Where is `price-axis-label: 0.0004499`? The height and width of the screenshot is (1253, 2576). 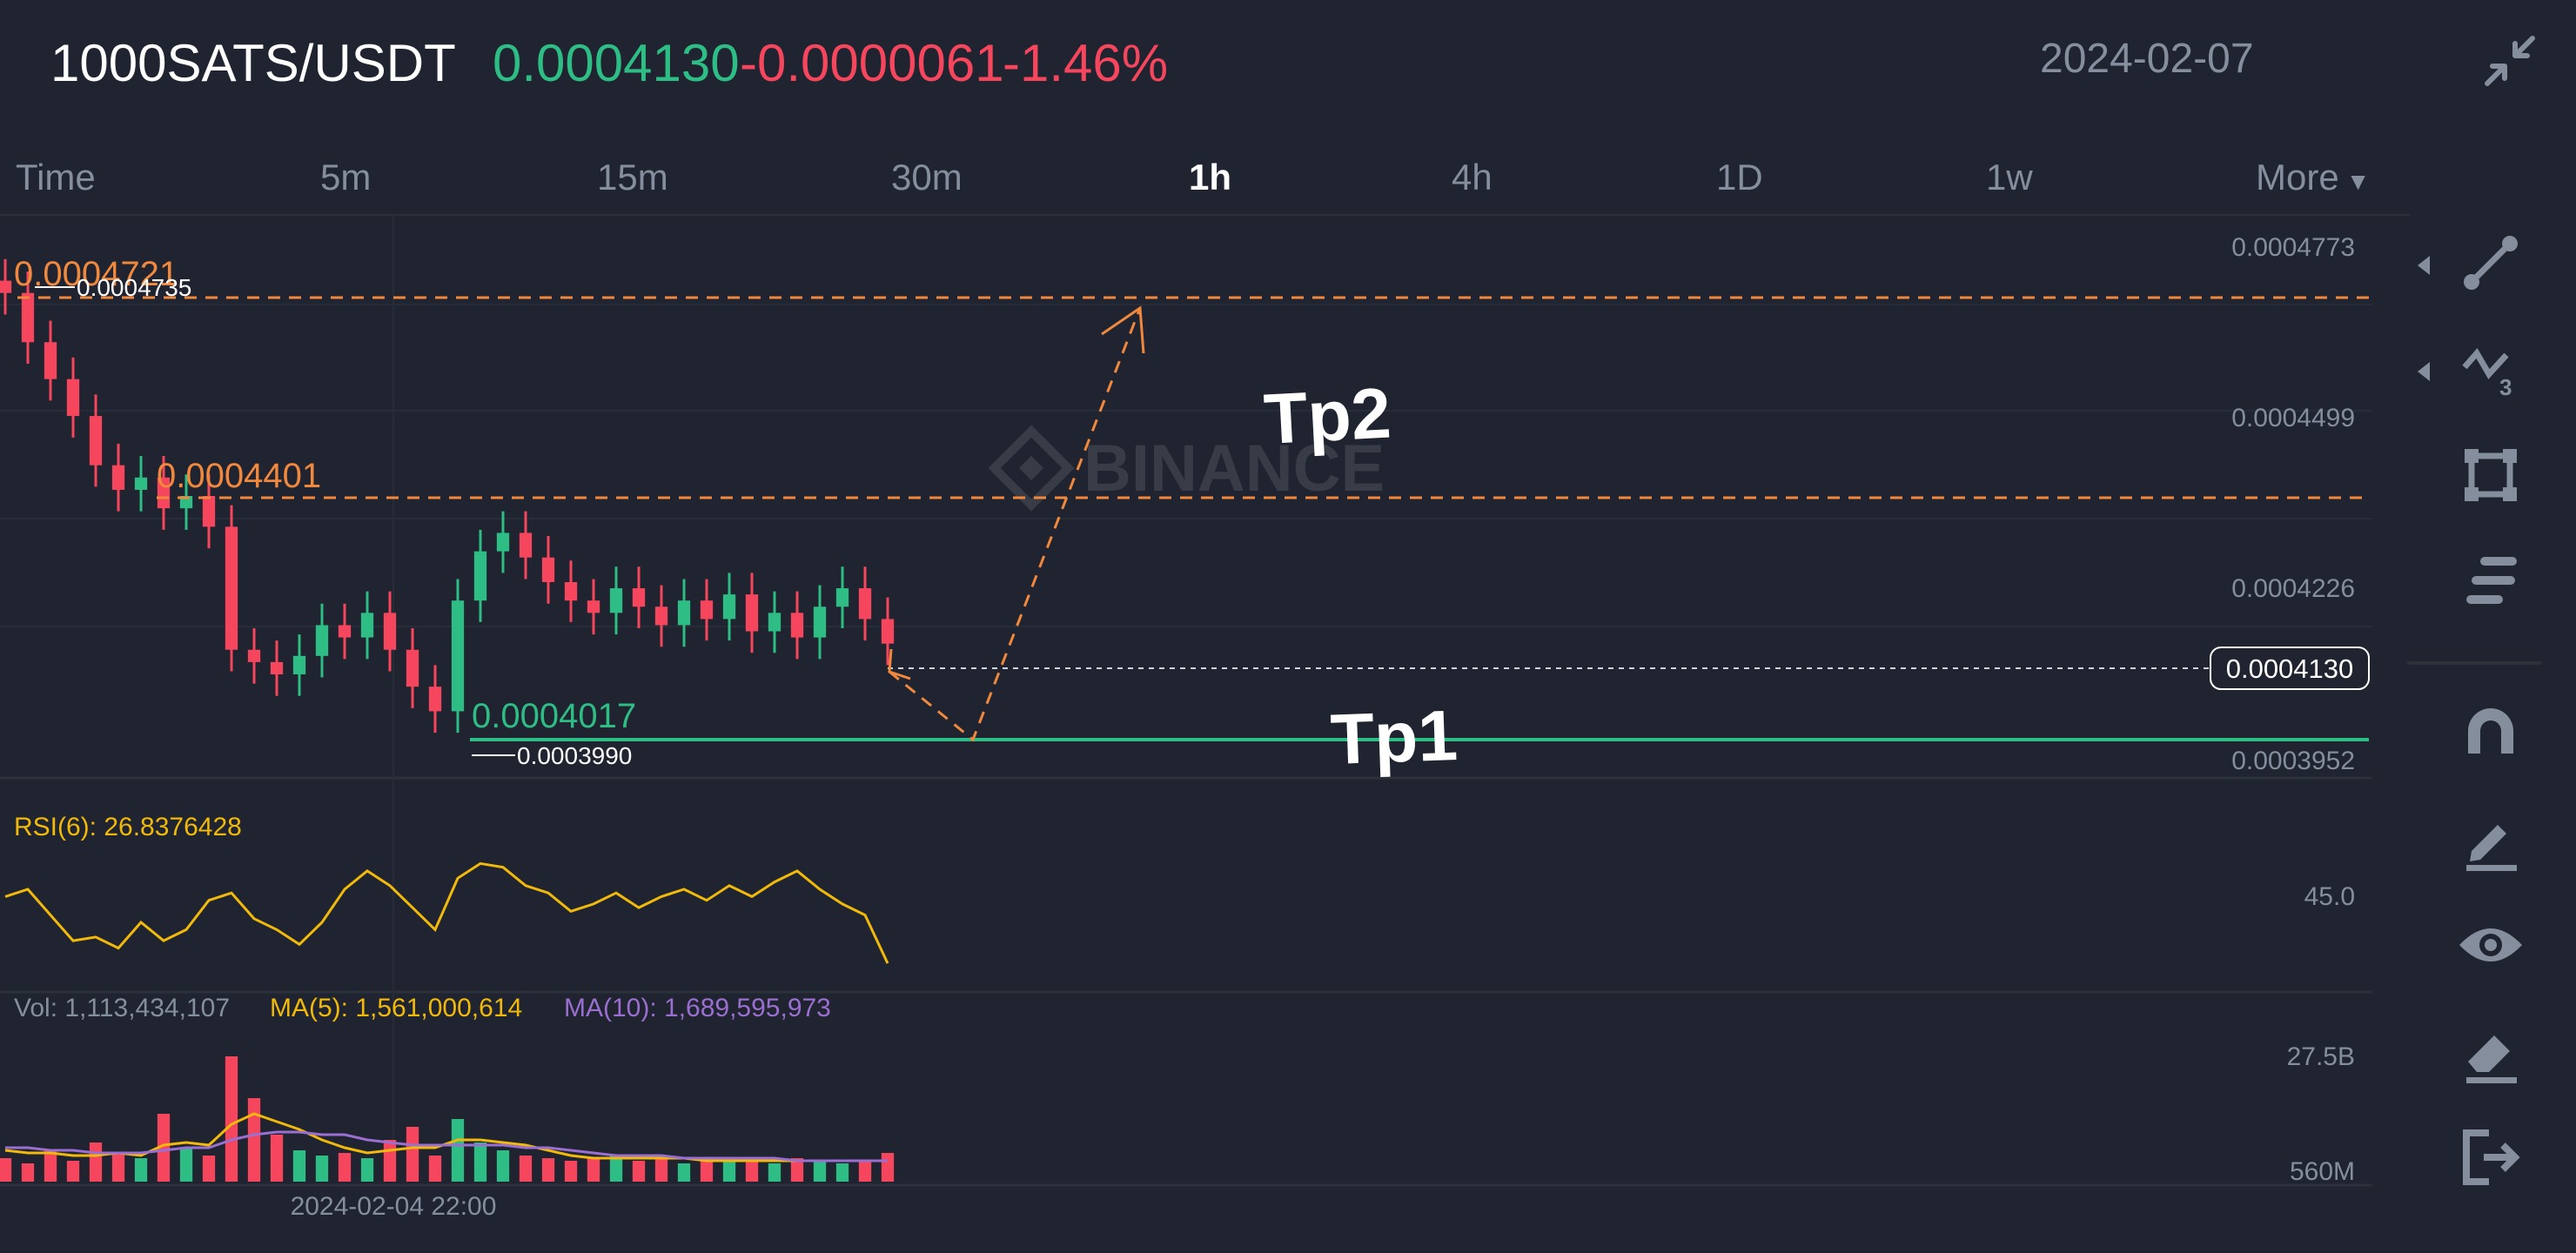
price-axis-label: 0.0004499 is located at coordinates (2293, 418).